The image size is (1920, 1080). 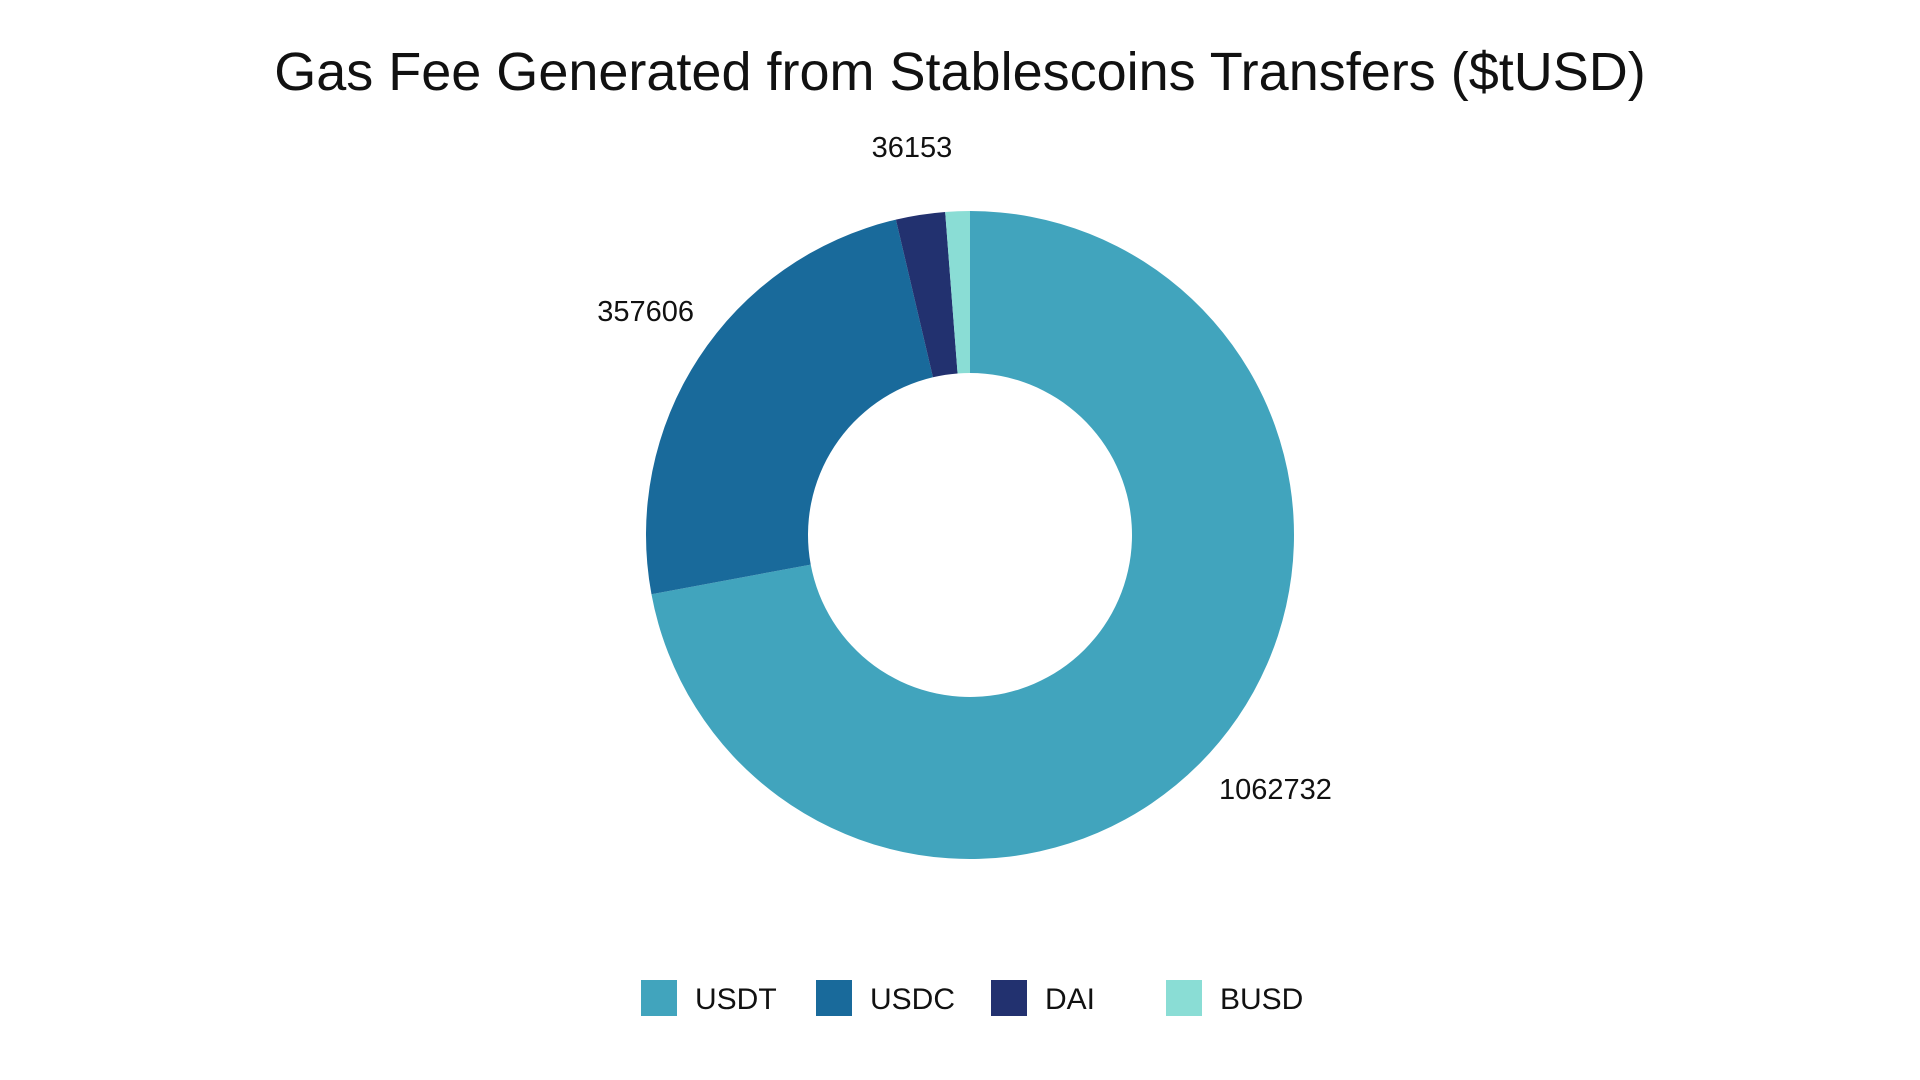 I want to click on legend-swatch-busd, so click(x=1184, y=998).